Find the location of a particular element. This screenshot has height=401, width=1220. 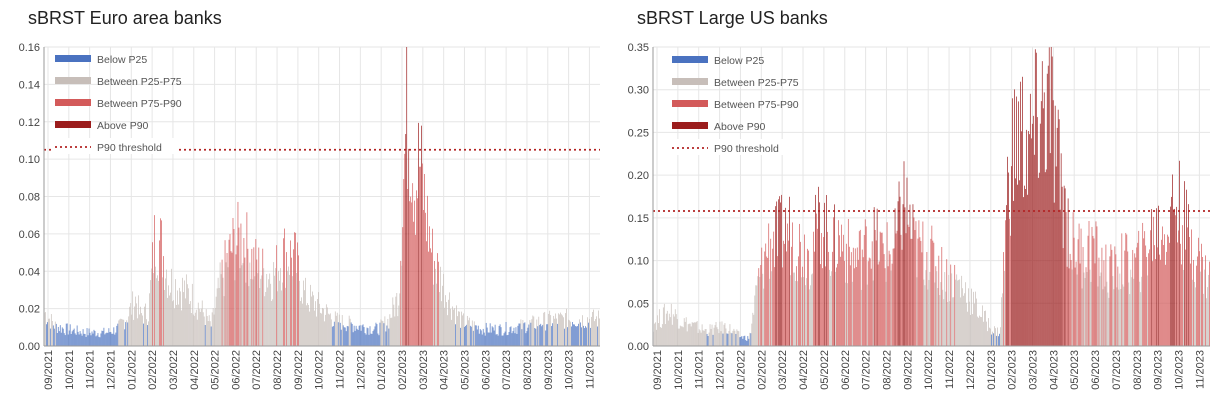

legend-label: Above P90 is located at coordinates (123, 126).